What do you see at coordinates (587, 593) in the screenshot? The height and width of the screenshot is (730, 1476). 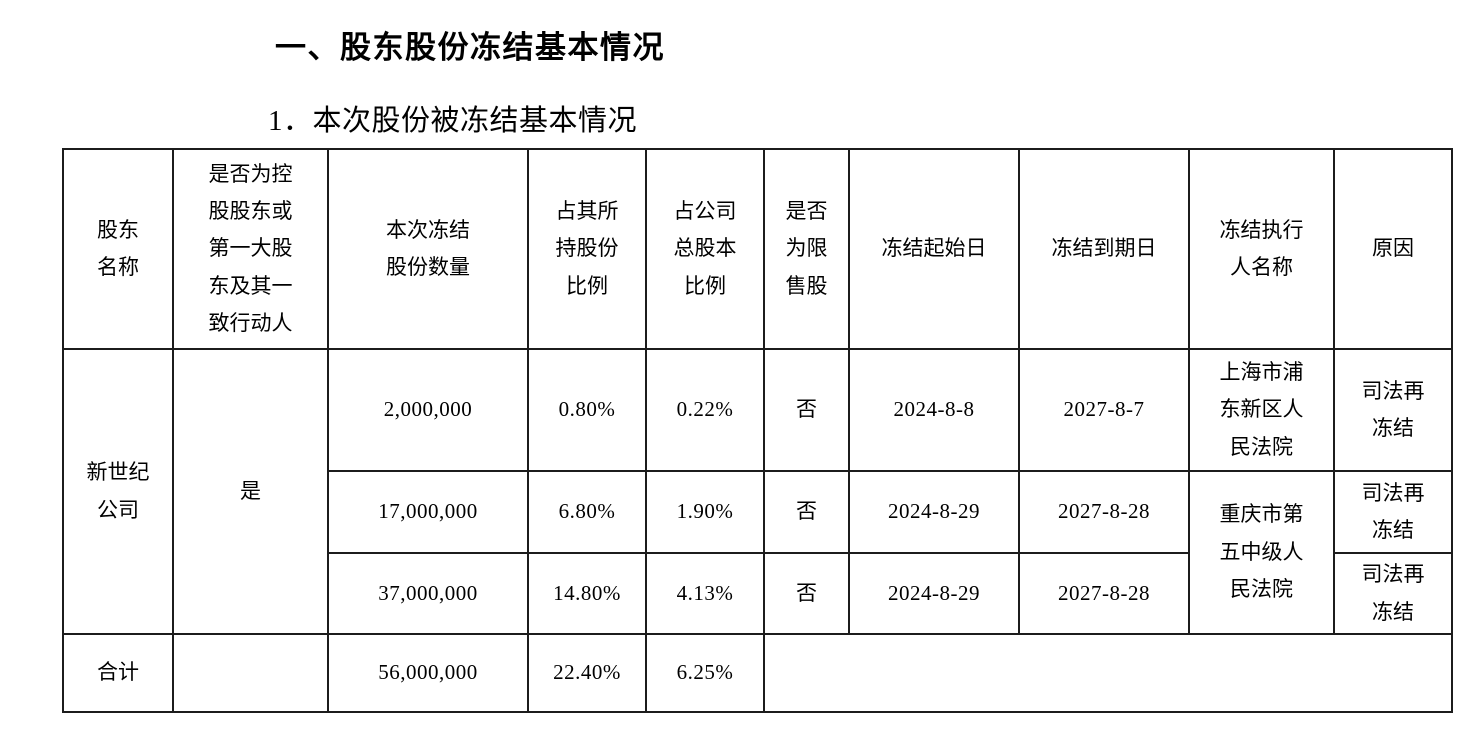 I see `cell-pct-of-held: 14.80%` at bounding box center [587, 593].